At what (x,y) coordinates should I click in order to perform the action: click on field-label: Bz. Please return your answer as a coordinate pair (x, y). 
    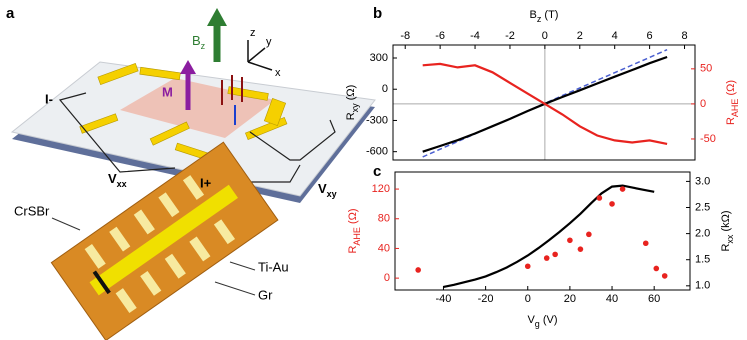
    Looking at the image, I should click on (199, 42).